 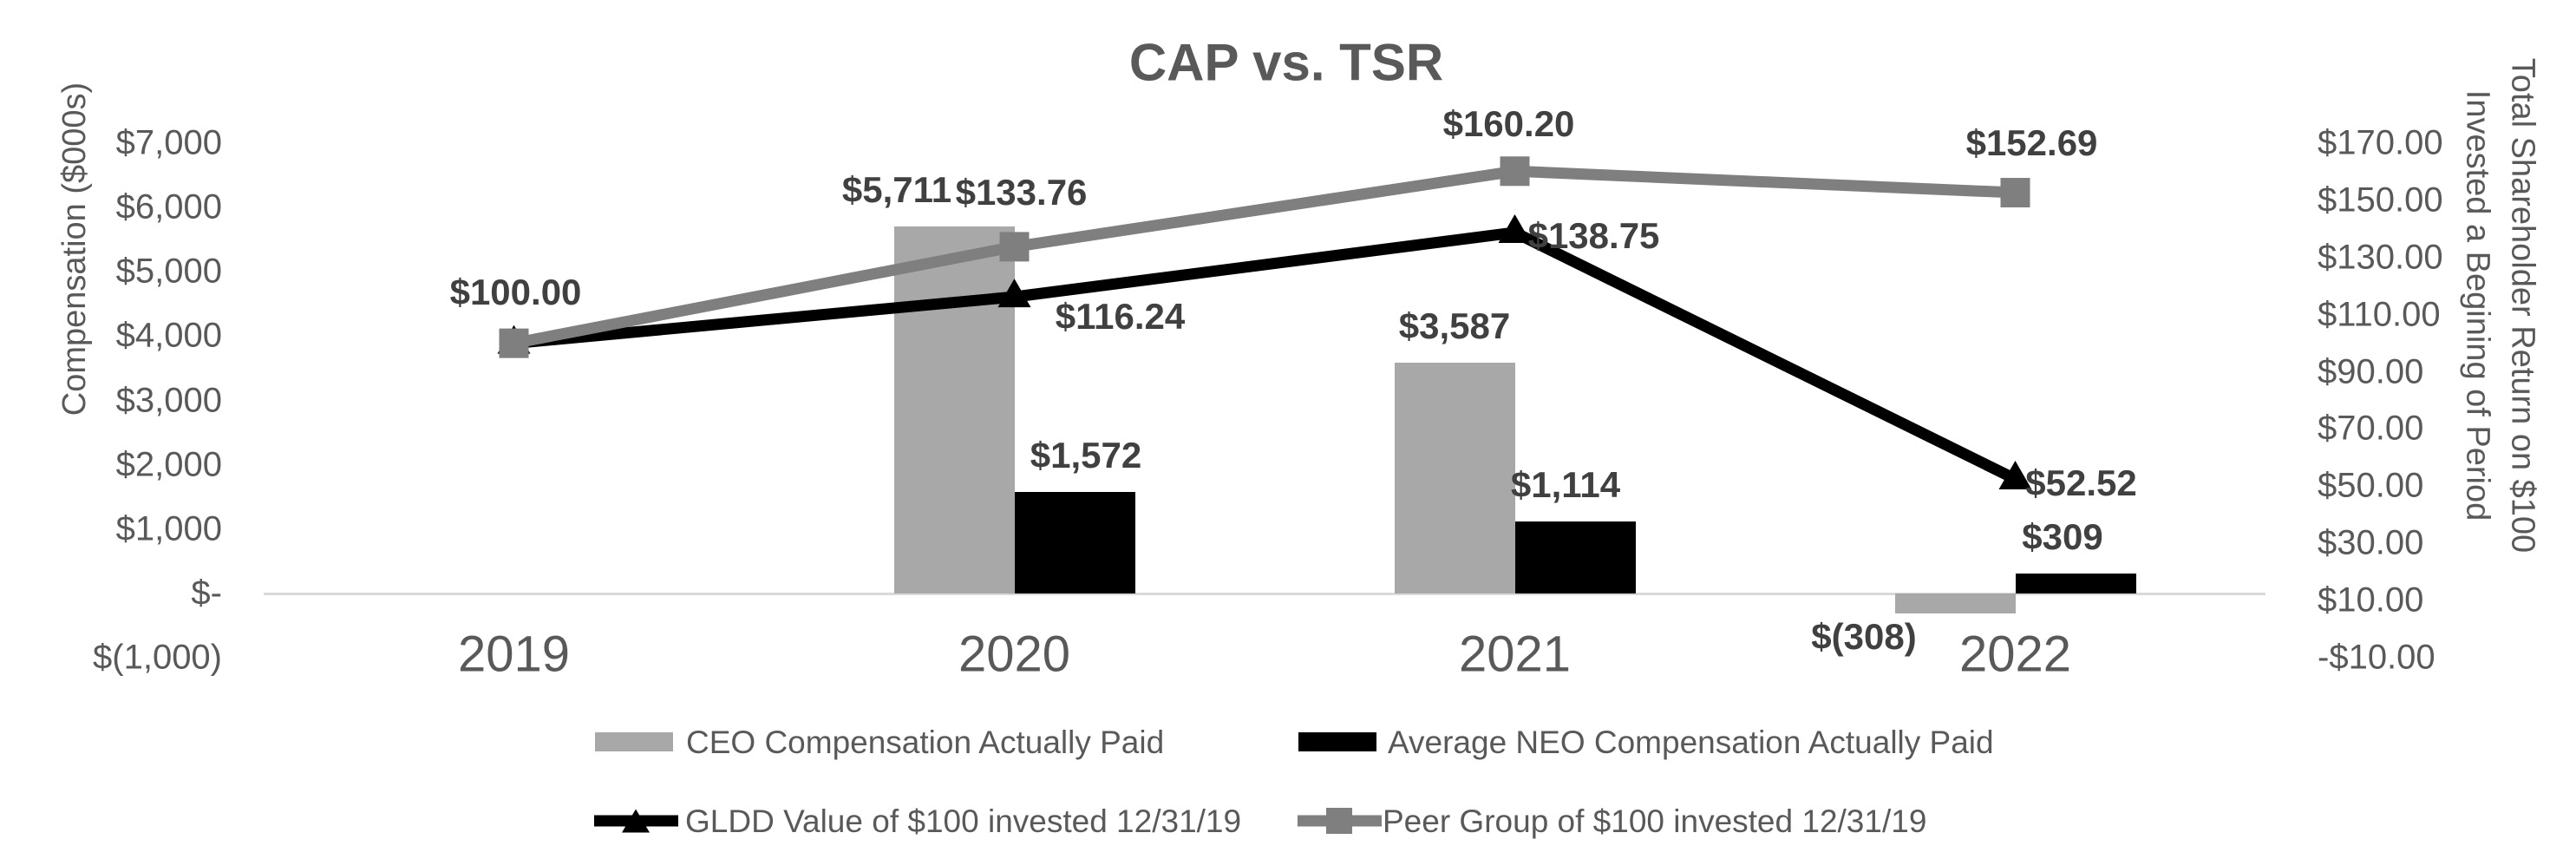 I want to click on legend-label-peer-group: Peer Group of $100 invested 12/31/19, so click(x=1655, y=821).